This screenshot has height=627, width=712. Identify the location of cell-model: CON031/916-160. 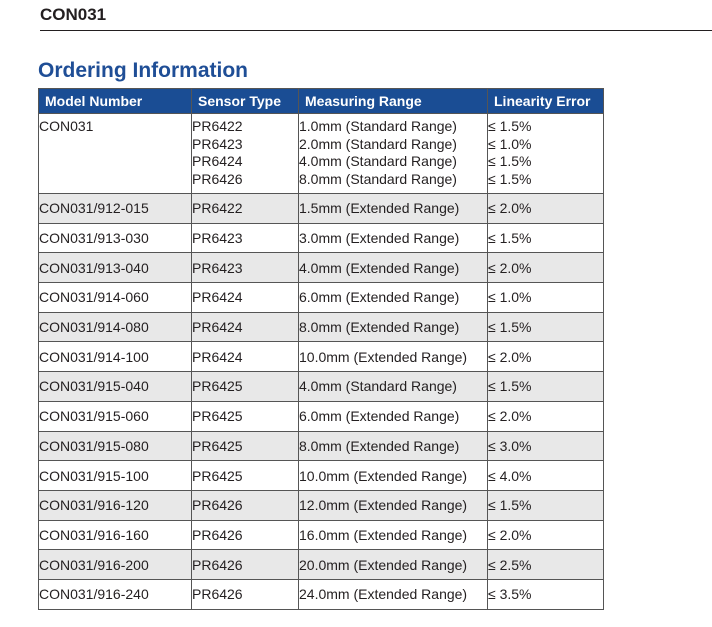
(115, 535).